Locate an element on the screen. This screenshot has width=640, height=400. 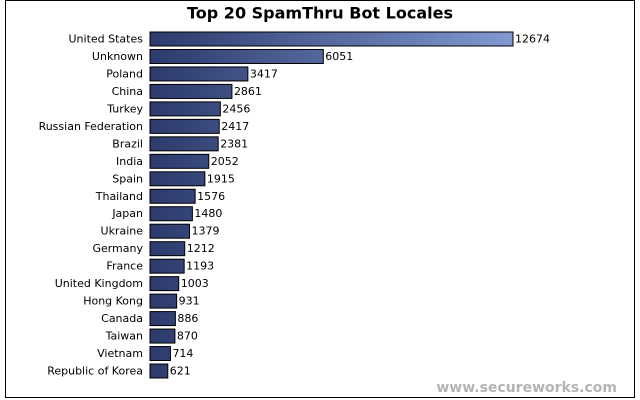
value-label: 3417 is located at coordinates (264, 73).